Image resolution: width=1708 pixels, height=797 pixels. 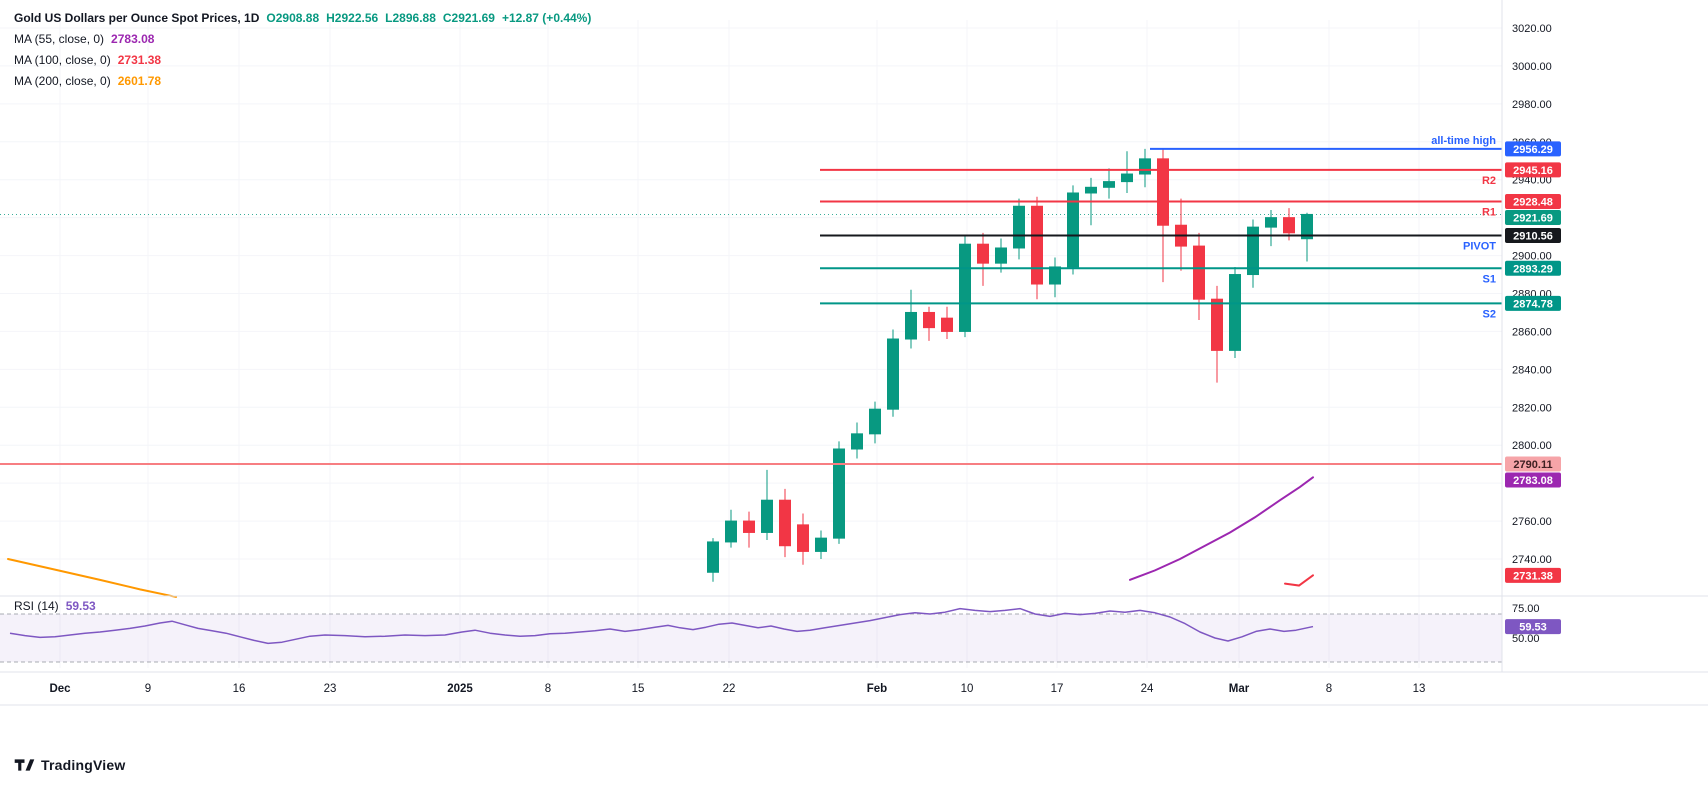 What do you see at coordinates (62, 81) in the screenshot?
I see `ma-legend-label: MA (200, close, 0)` at bounding box center [62, 81].